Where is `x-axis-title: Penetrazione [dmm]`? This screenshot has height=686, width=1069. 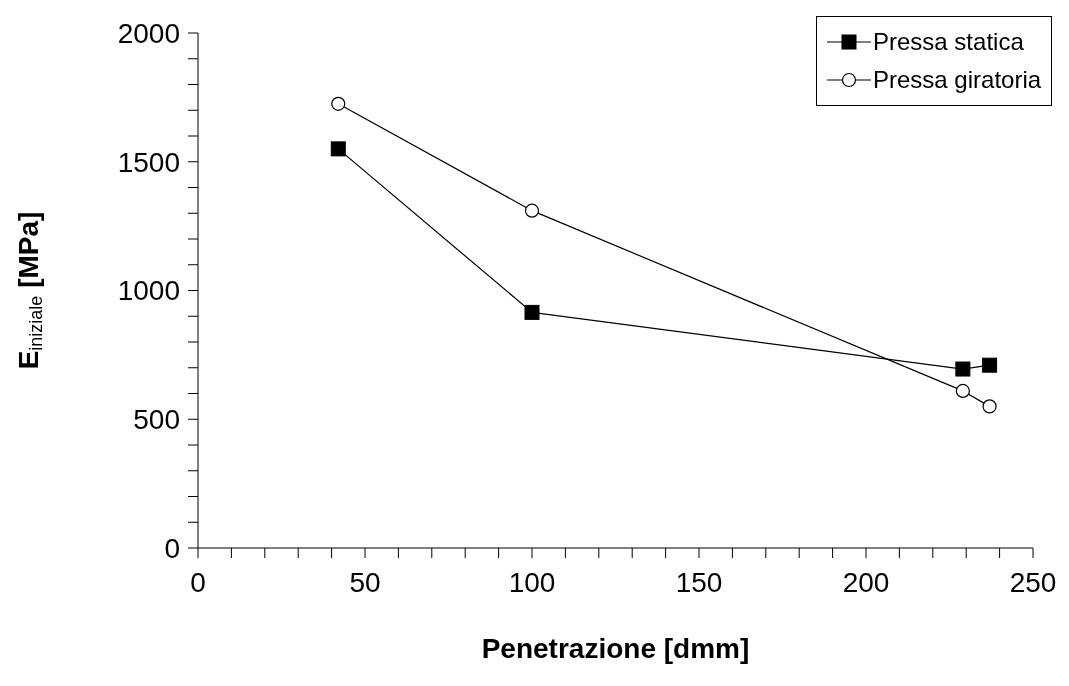
x-axis-title: Penetrazione [dmm] is located at coordinates (615, 648).